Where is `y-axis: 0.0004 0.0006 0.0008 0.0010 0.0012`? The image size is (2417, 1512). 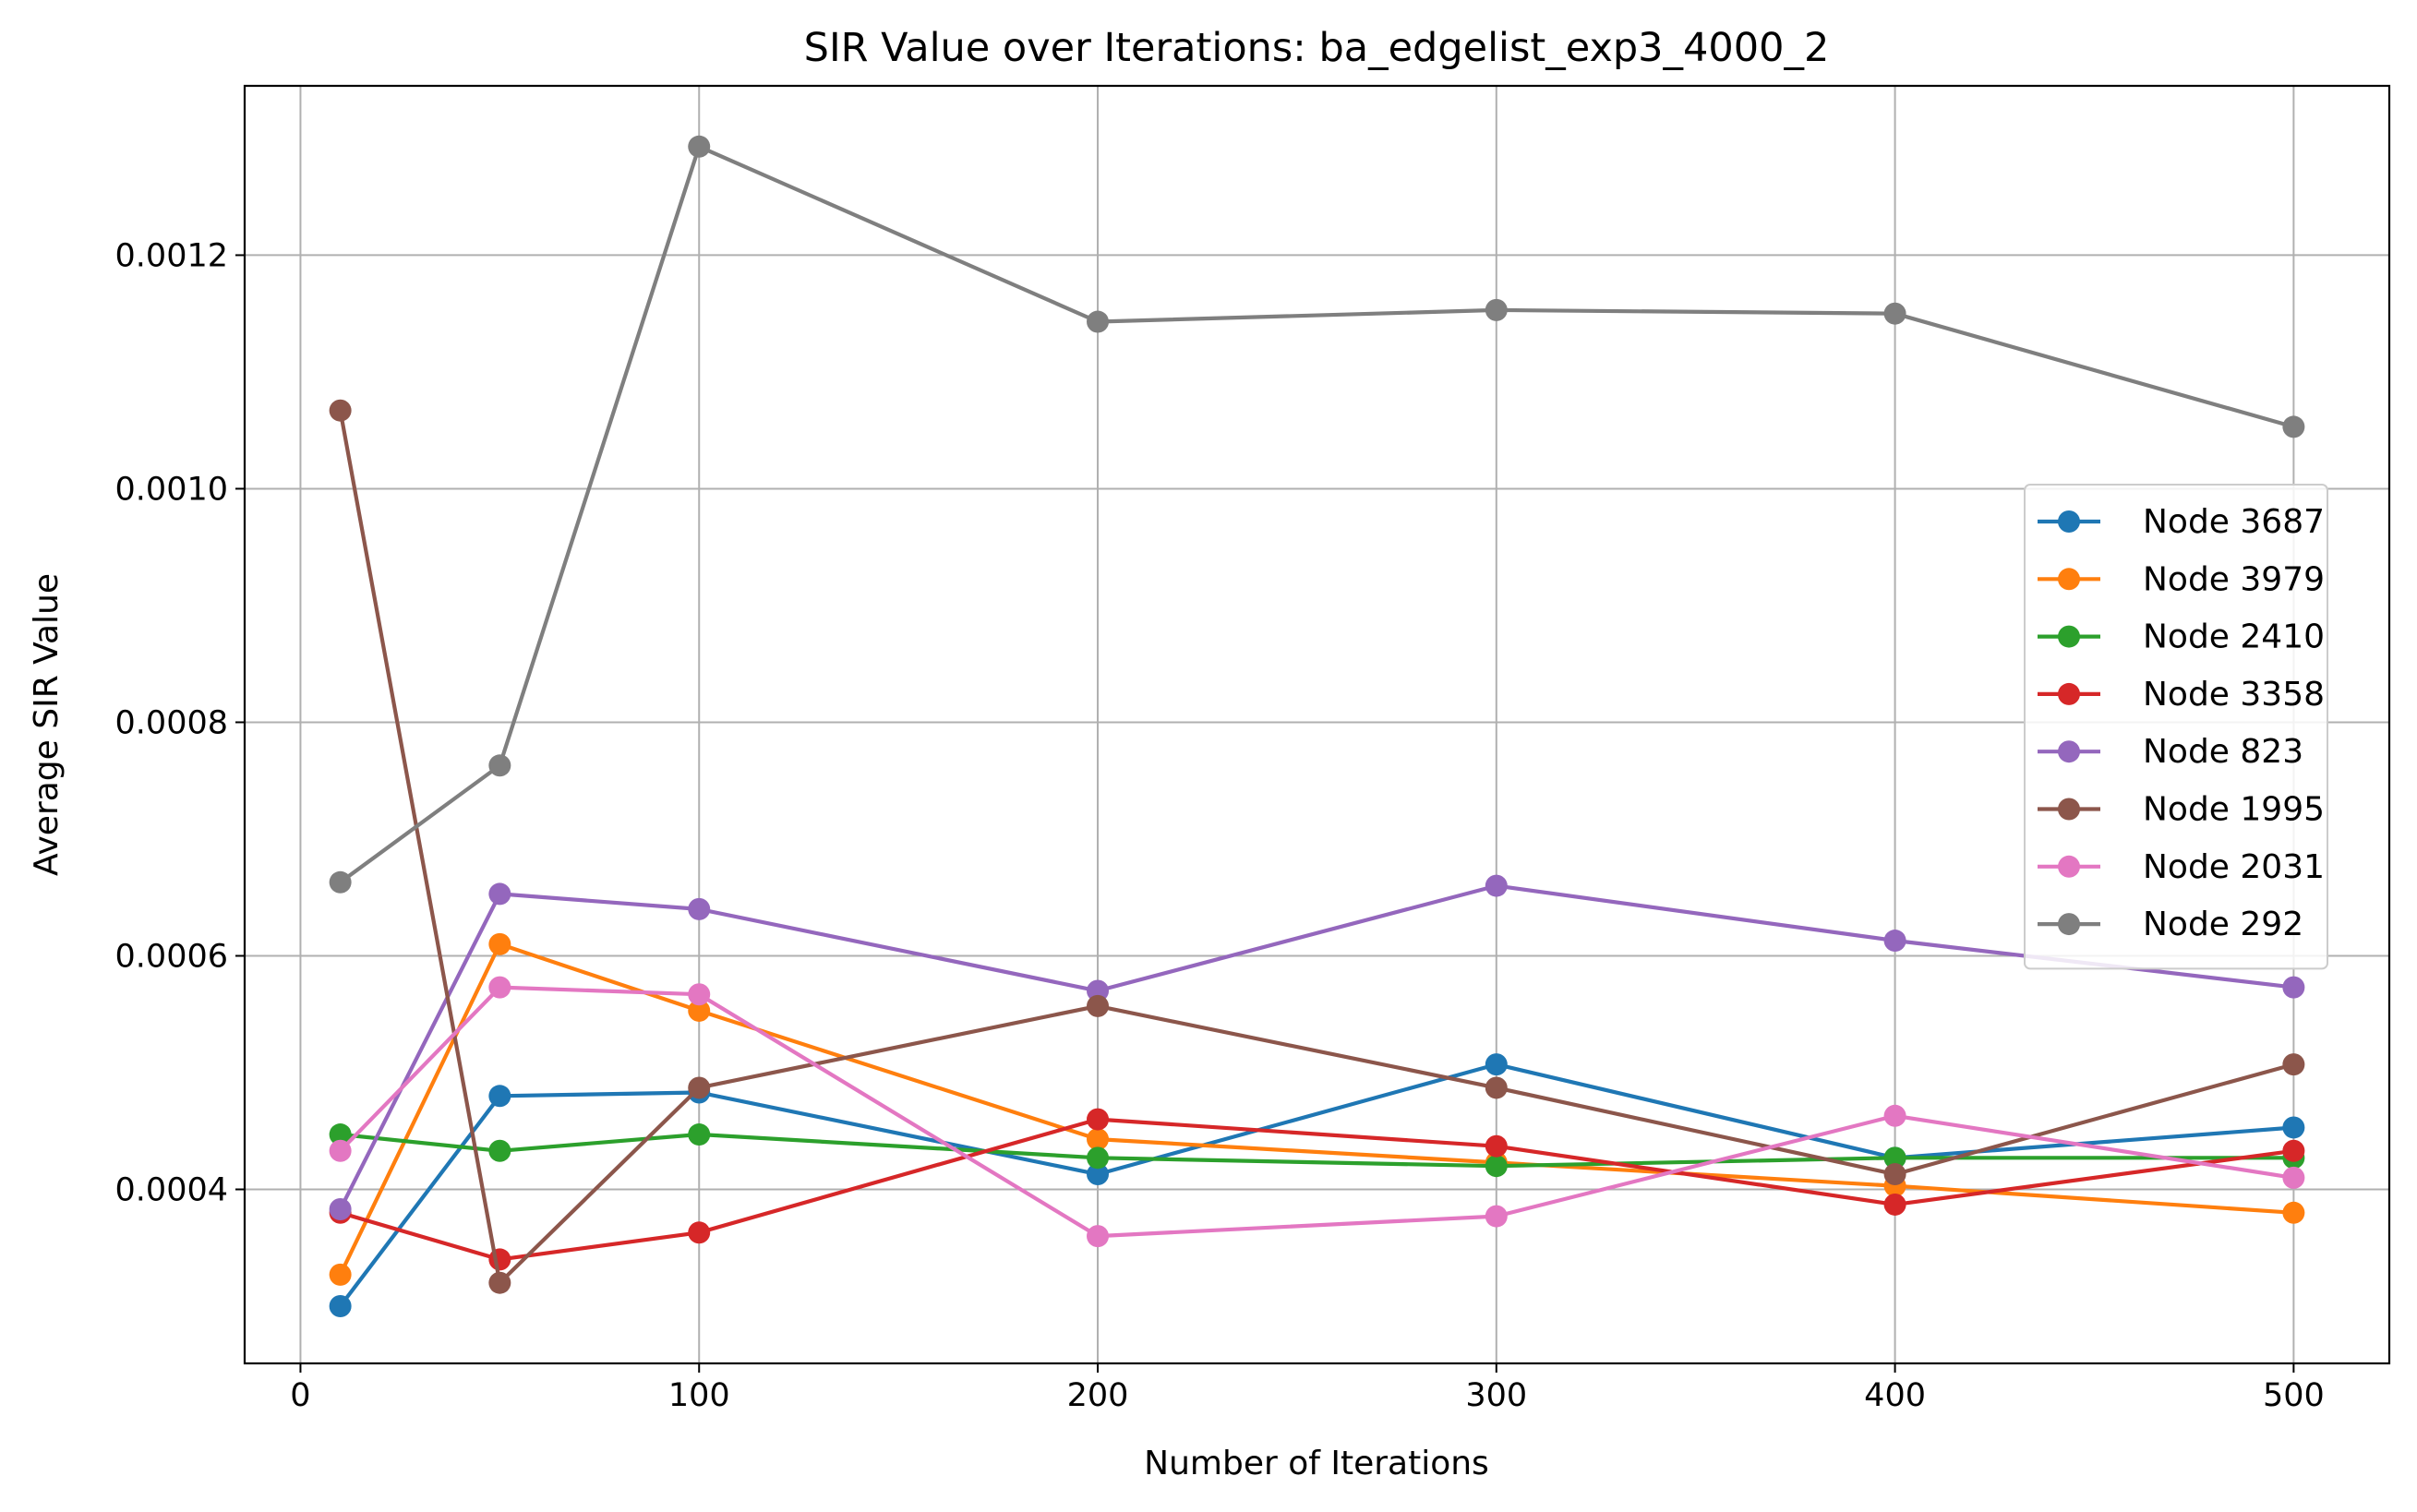
y-axis: 0.0004 0.0006 0.0008 0.0010 0.0012 is located at coordinates (180, 723).